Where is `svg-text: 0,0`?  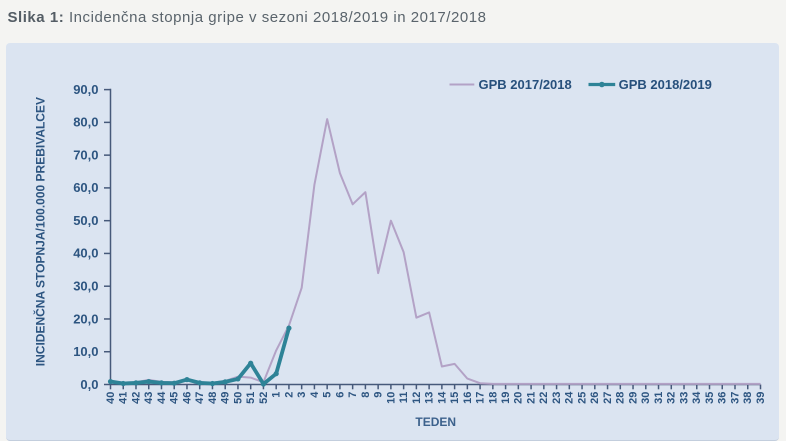
svg-text: 0,0 is located at coordinates (89, 383).